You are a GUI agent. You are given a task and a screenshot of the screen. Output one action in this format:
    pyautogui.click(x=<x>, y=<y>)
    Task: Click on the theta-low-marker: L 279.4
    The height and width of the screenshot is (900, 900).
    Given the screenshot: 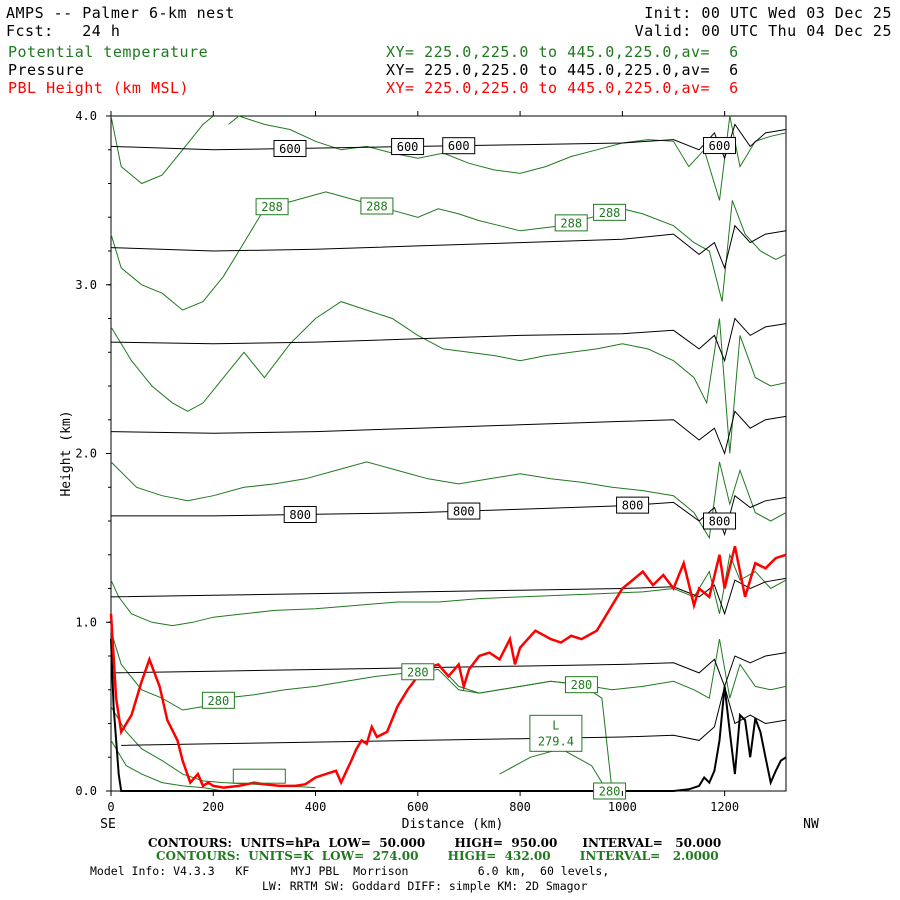 What is the action you would take?
    pyautogui.click(x=556, y=733)
    